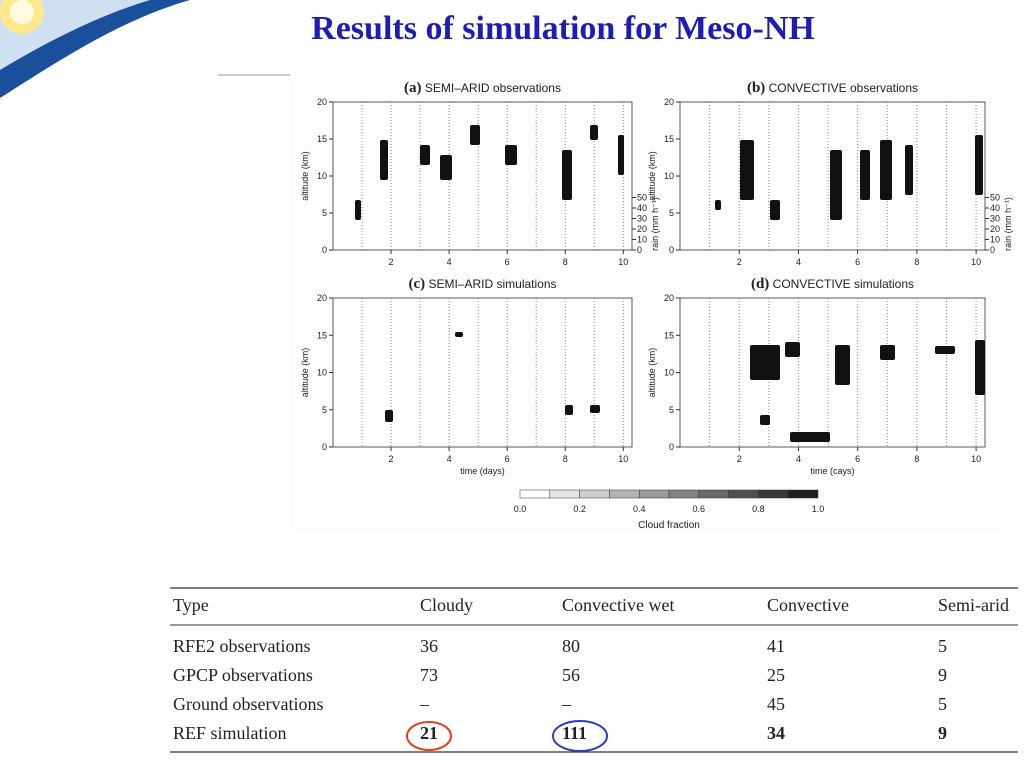  I want to click on colorbar-tick-label: 0.4, so click(639, 509).